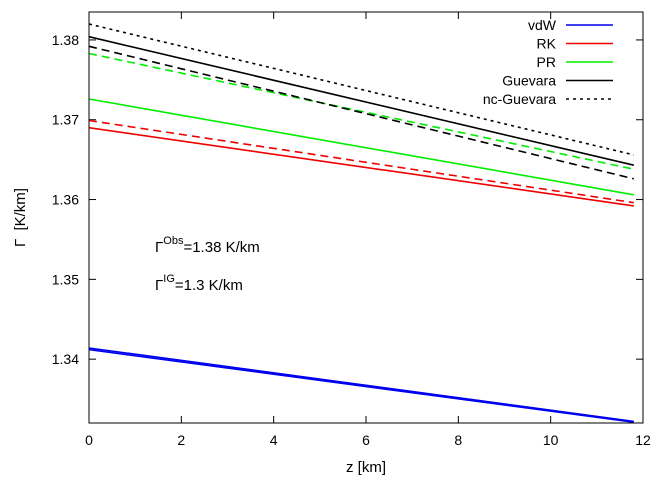 Image resolution: width=666 pixels, height=480 pixels. I want to click on y-tick-label: 1.34, so click(65, 359).